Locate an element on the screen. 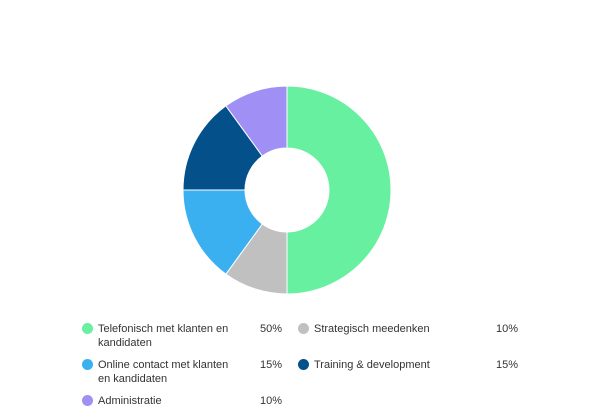  legend-label: Training & development is located at coordinates (372, 365).